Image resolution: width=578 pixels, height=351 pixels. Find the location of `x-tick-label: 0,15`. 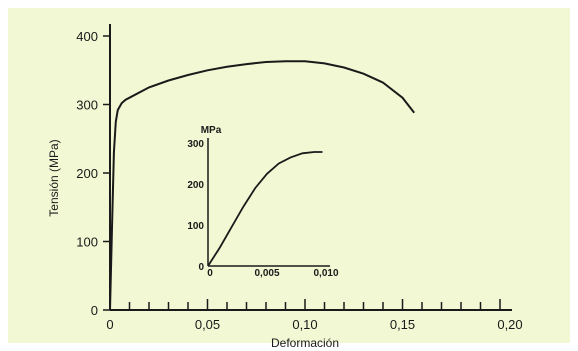

x-tick-label: 0,15 is located at coordinates (402, 324).